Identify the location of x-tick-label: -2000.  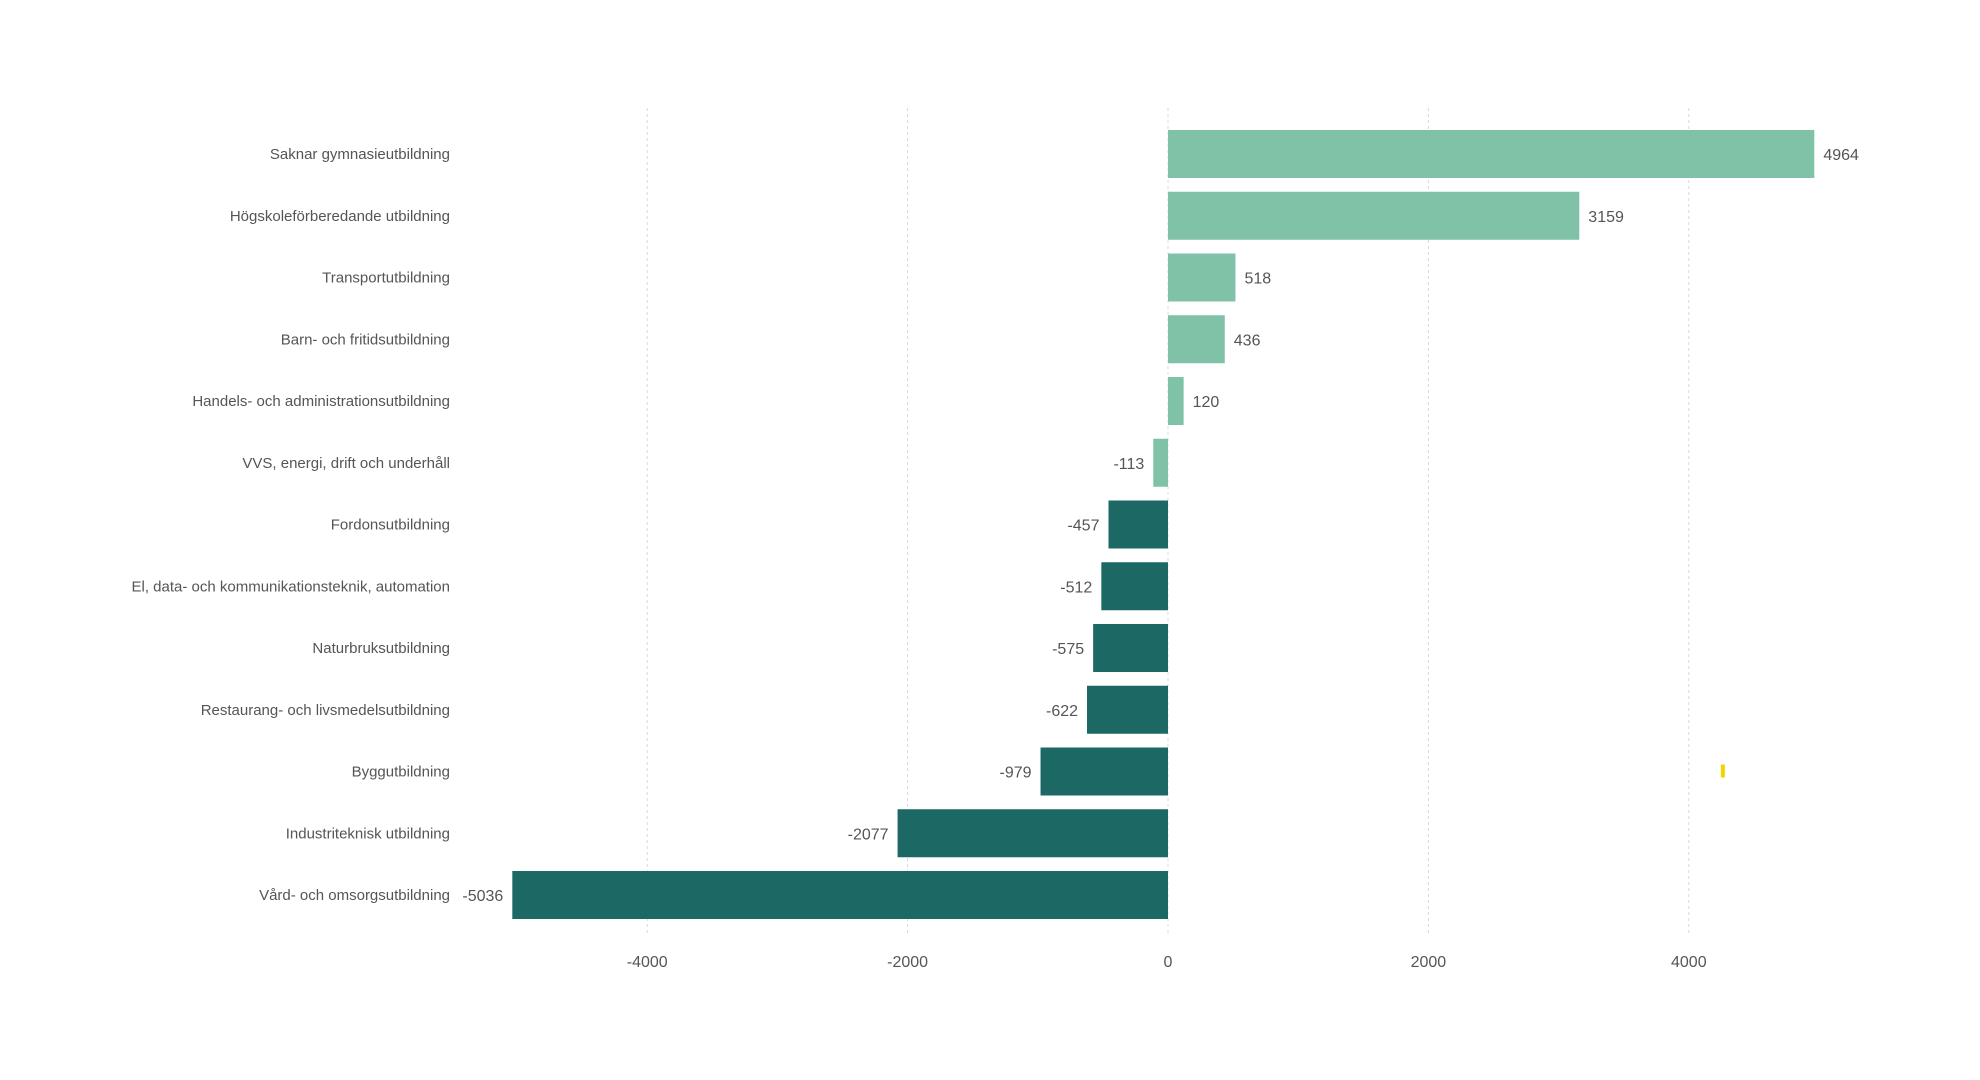
(907, 962).